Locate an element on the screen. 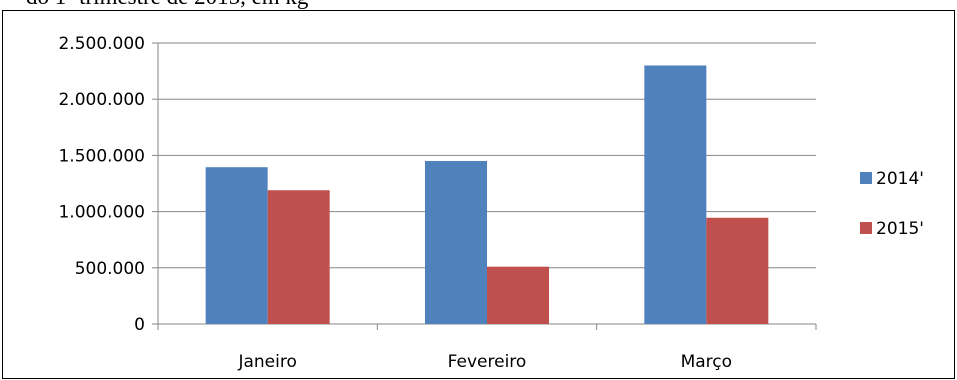 The height and width of the screenshot is (380, 957). y-tick-label: 1.000.000 is located at coordinates (101, 213).